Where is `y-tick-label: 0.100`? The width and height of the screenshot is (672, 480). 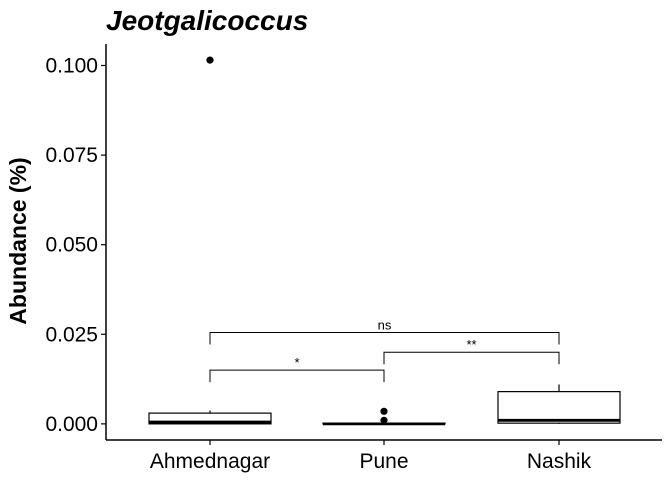 y-tick-label: 0.100 is located at coordinates (71, 66).